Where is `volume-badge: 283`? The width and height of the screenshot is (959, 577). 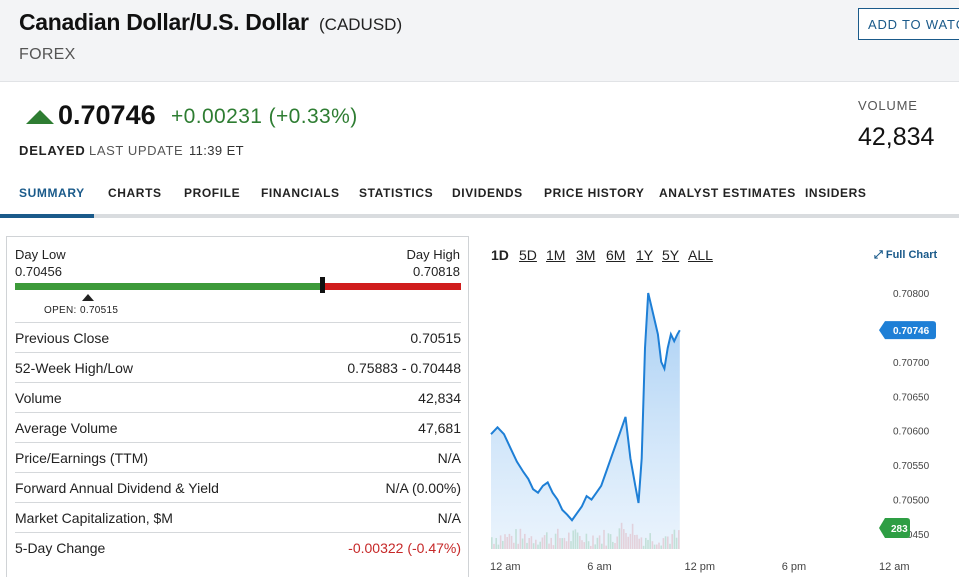 volume-badge: 283 is located at coordinates (894, 528).